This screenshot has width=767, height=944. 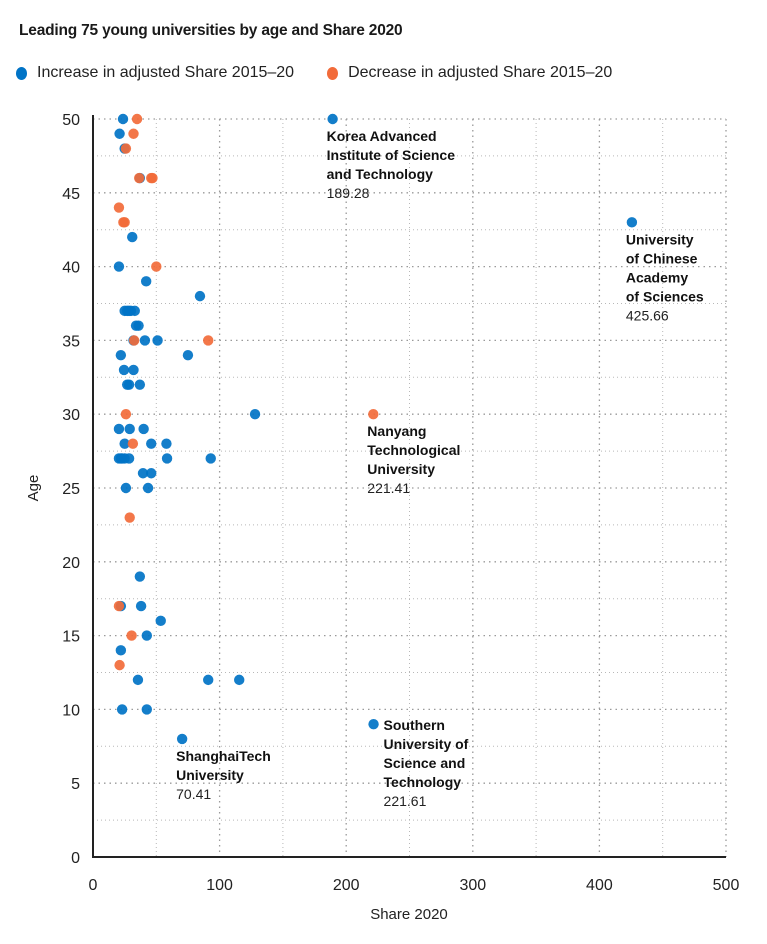 What do you see at coordinates (21, 73) in the screenshot?
I see `legend-swatch-increase` at bounding box center [21, 73].